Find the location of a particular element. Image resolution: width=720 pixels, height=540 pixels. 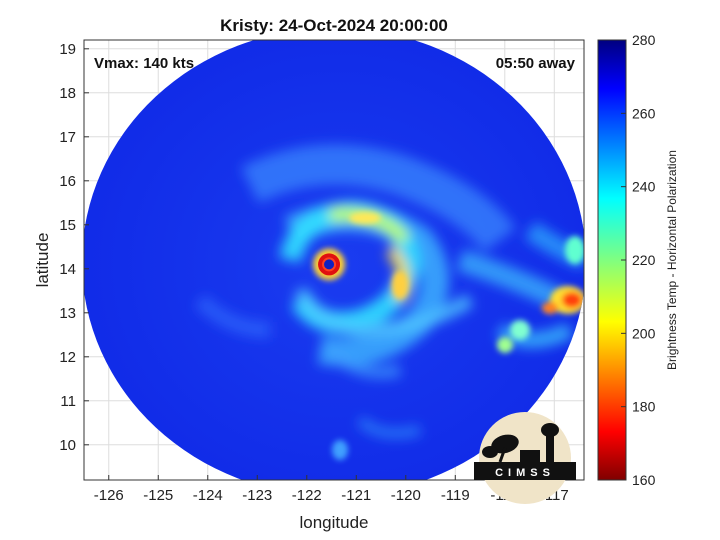

vmax-annotation: Vmax: 140 kts is located at coordinates (144, 63).